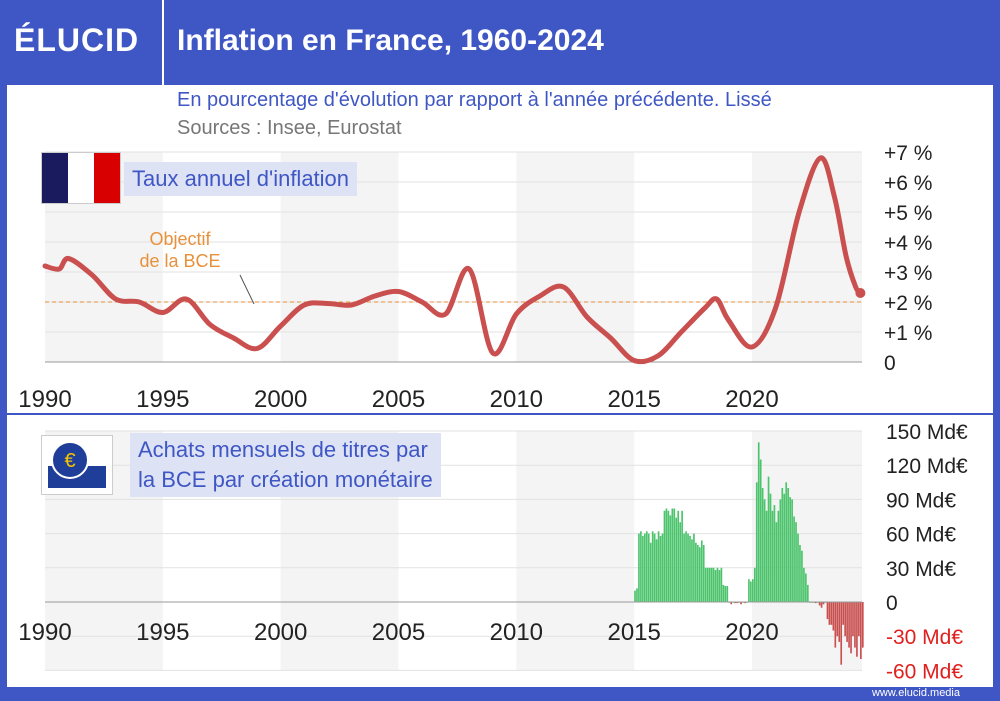  I want to click on x-tick-label: 2015, so click(633, 632).